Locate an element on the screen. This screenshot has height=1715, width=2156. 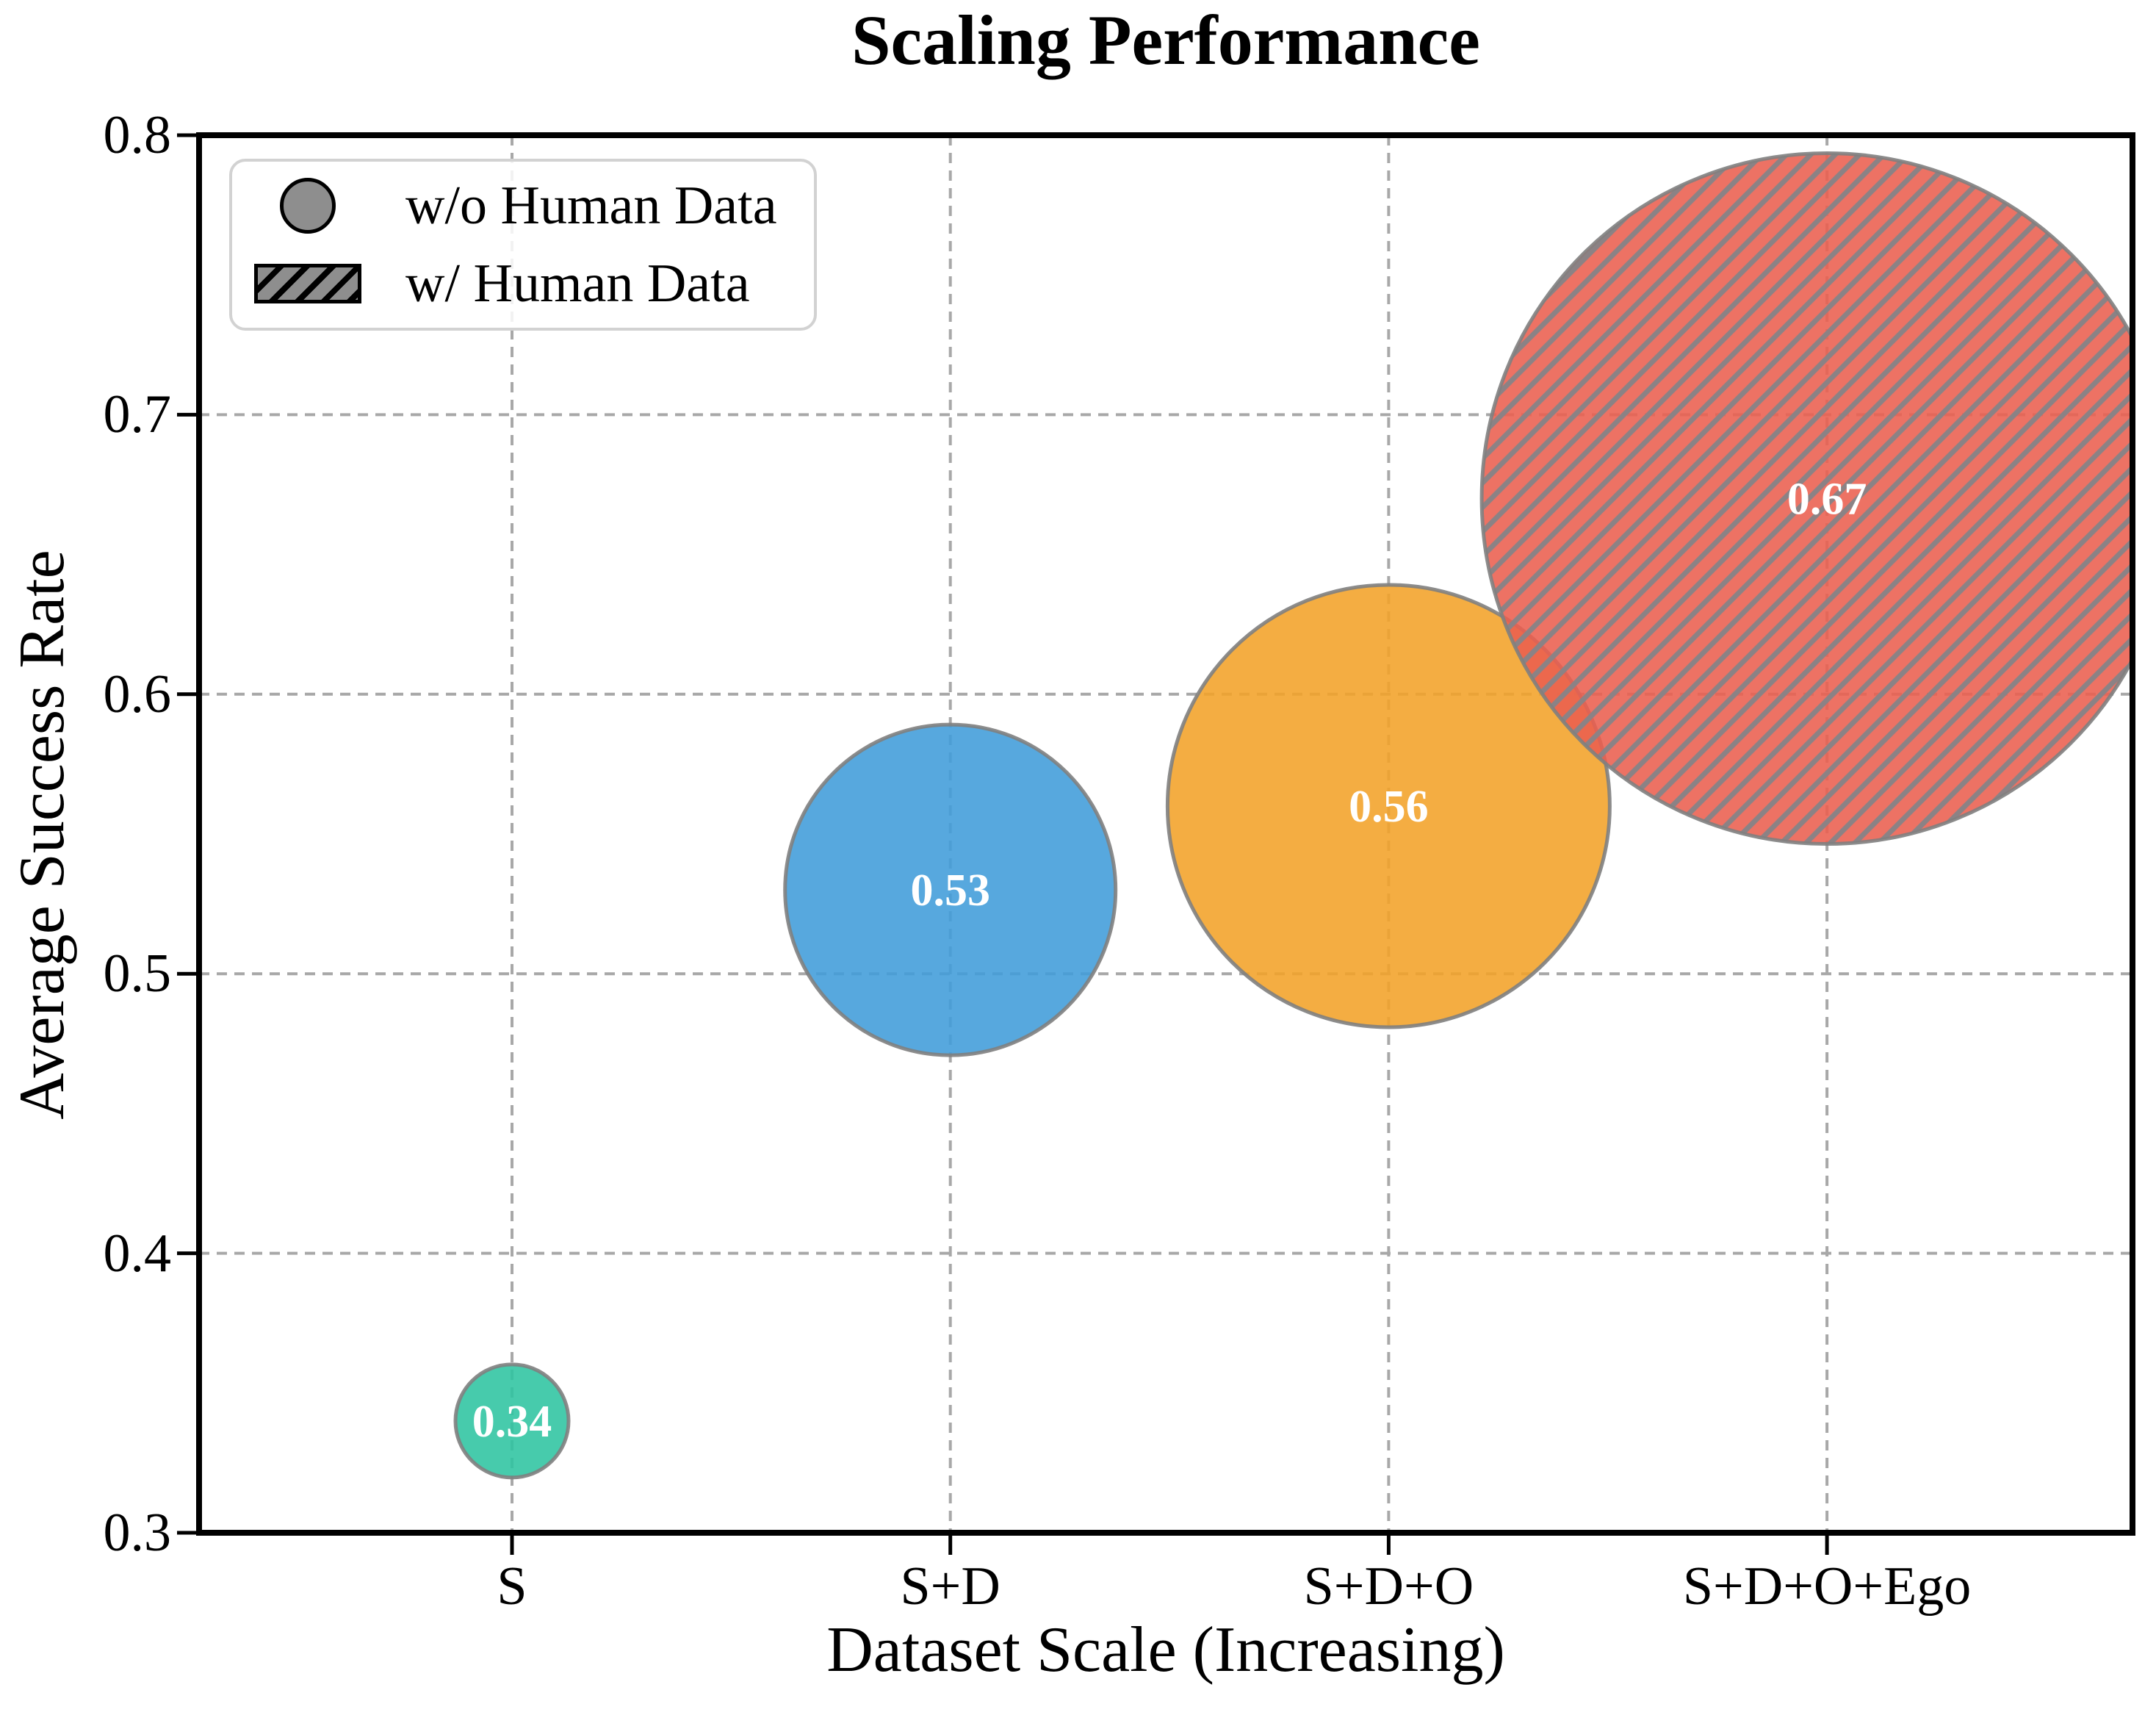
bubble-value-label: 0.56 is located at coordinates (1389, 807).